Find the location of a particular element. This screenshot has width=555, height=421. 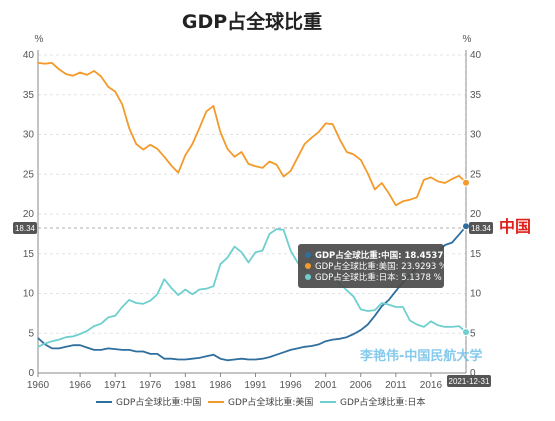

tooltip-marker-japan is located at coordinates (308, 277).